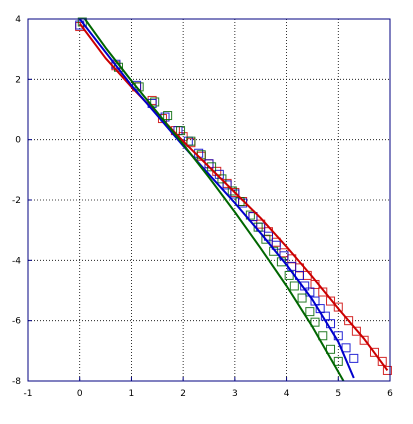  I want to click on x-tick-label: 1, so click(132, 394).